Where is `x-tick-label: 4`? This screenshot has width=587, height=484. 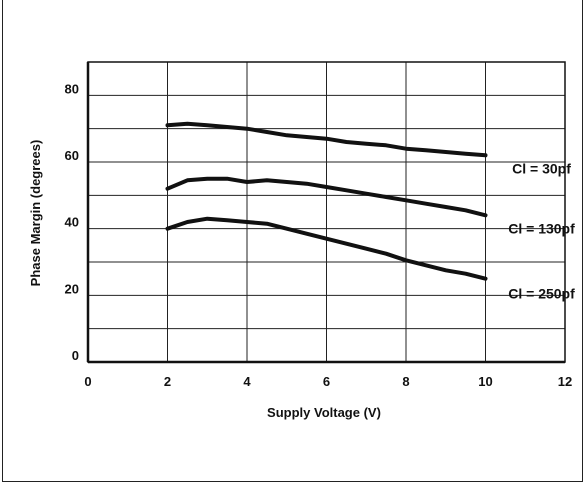
x-tick-label: 4 is located at coordinates (247, 381).